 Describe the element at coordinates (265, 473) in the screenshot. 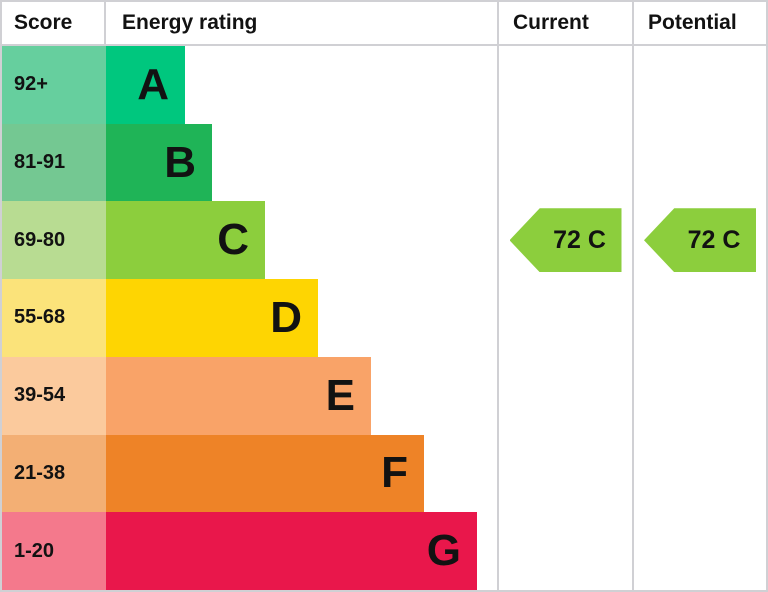

I see `band-bar: F` at that location.